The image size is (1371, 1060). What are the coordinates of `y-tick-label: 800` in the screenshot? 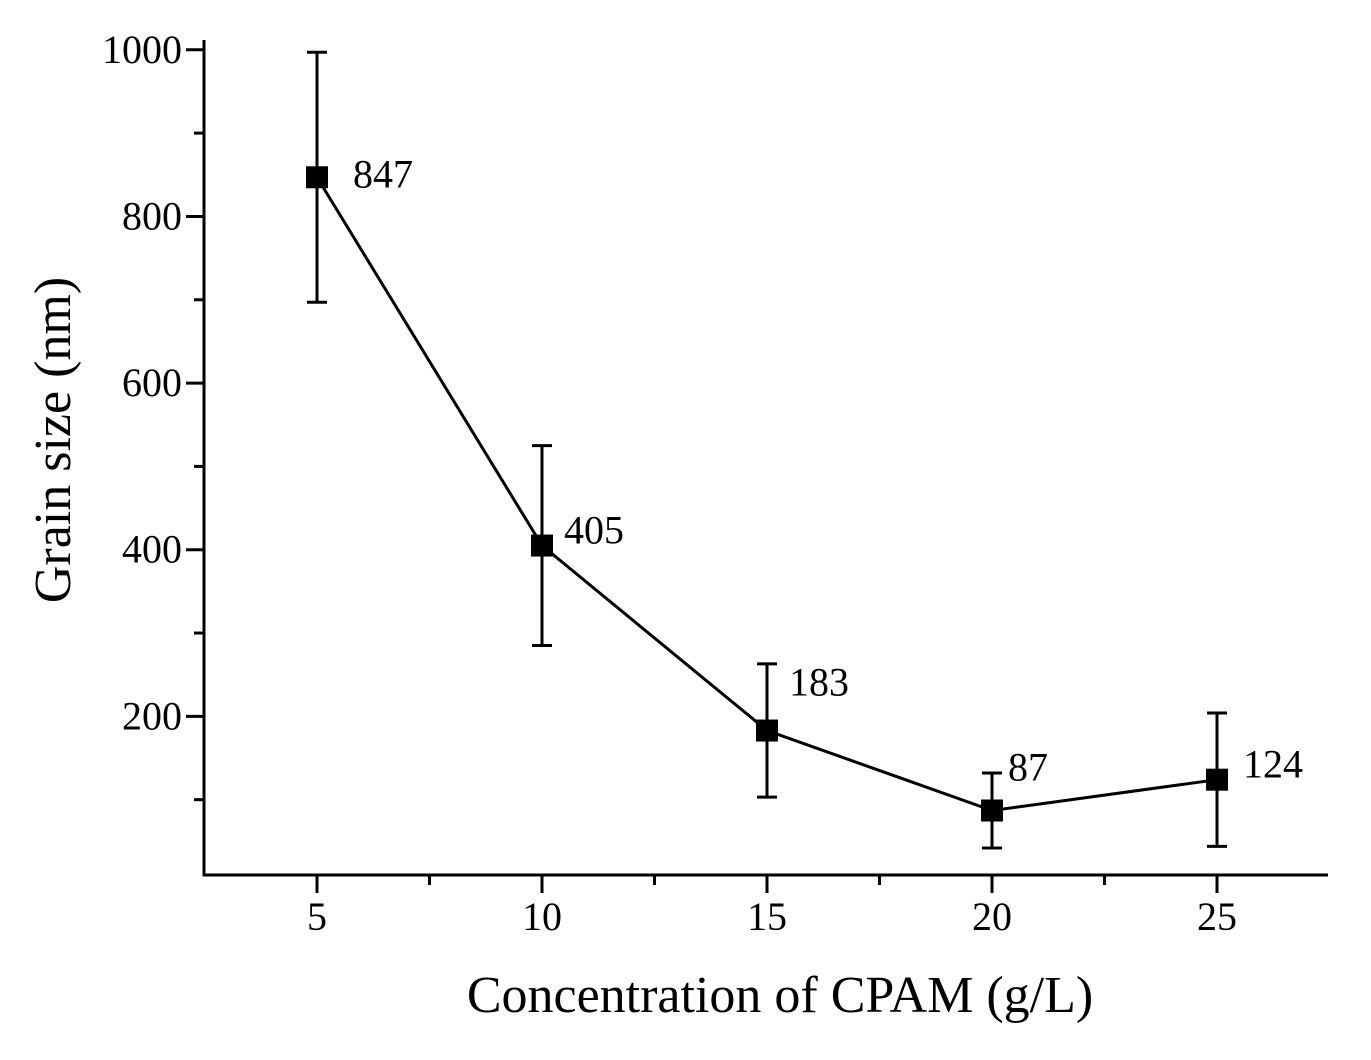 It's located at (152, 215).